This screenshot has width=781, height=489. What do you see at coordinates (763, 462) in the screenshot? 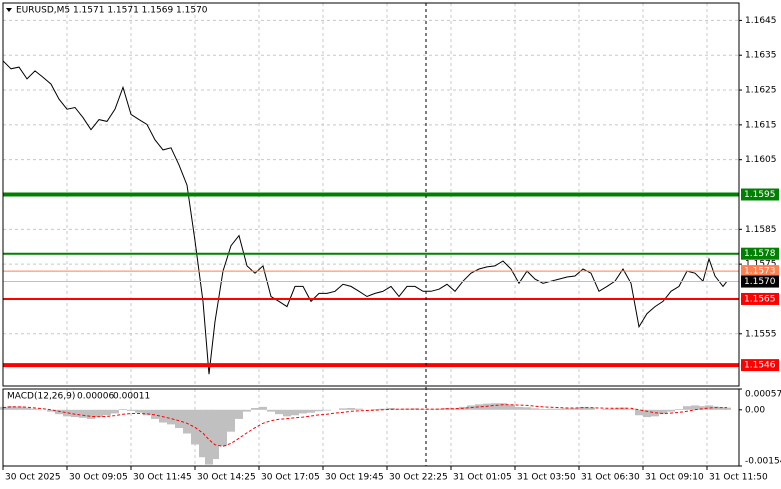
I see `y-tick-label: -0.00154` at bounding box center [763, 462].